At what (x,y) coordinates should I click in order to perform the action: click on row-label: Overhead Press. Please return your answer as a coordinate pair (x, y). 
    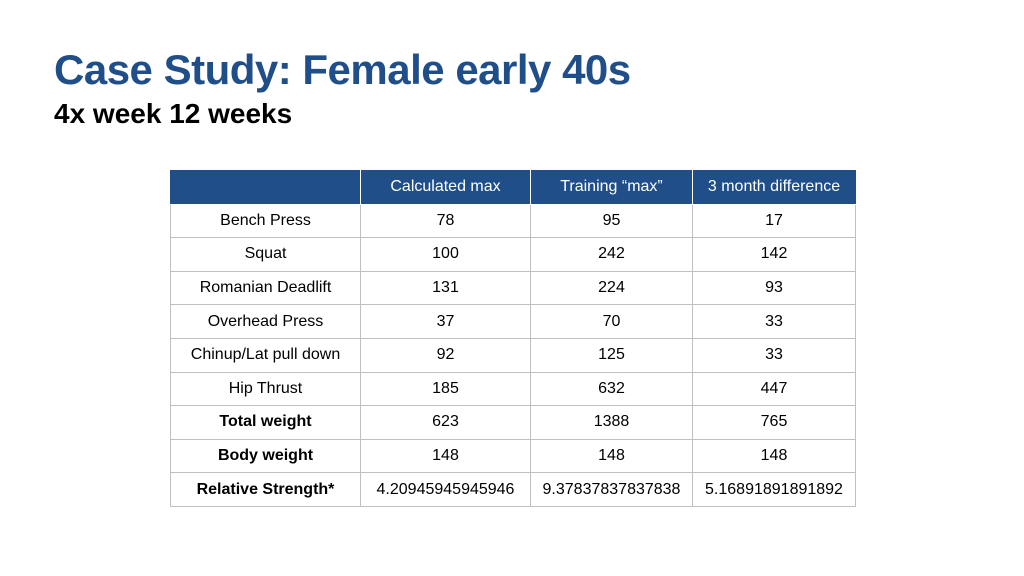
    Looking at the image, I should click on (265, 321).